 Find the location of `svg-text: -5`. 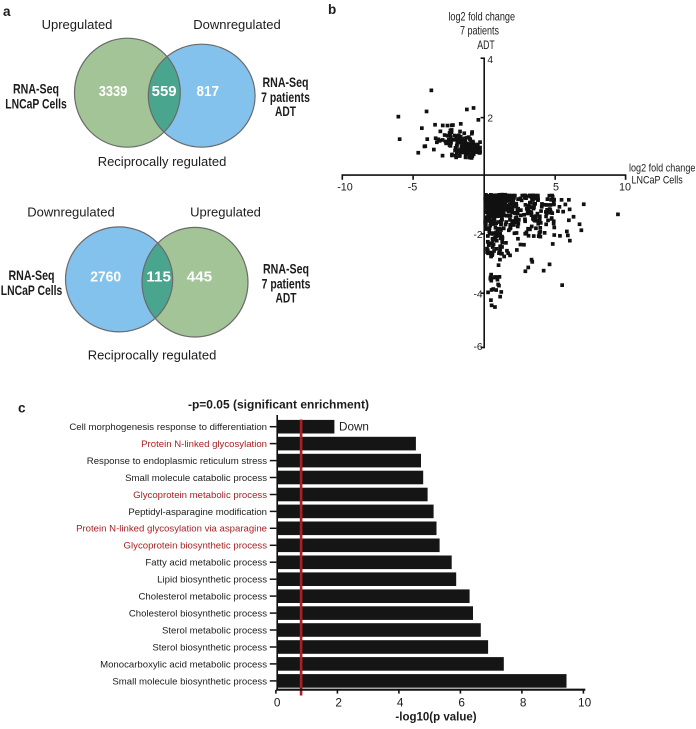

svg-text: -5 is located at coordinates (413, 188).